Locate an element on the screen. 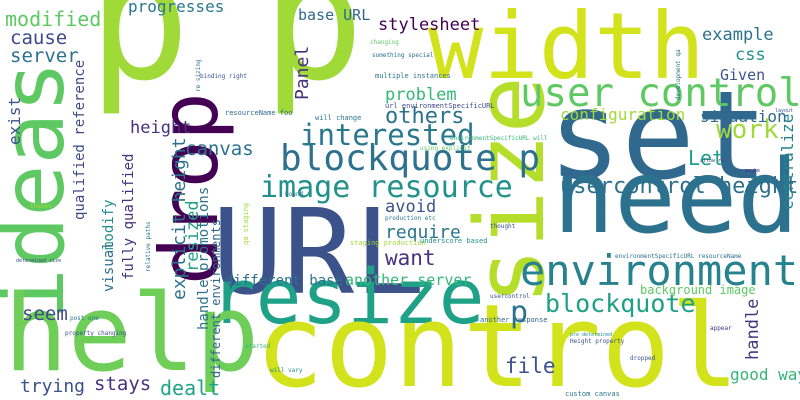  word: something special is located at coordinates (403, 55).